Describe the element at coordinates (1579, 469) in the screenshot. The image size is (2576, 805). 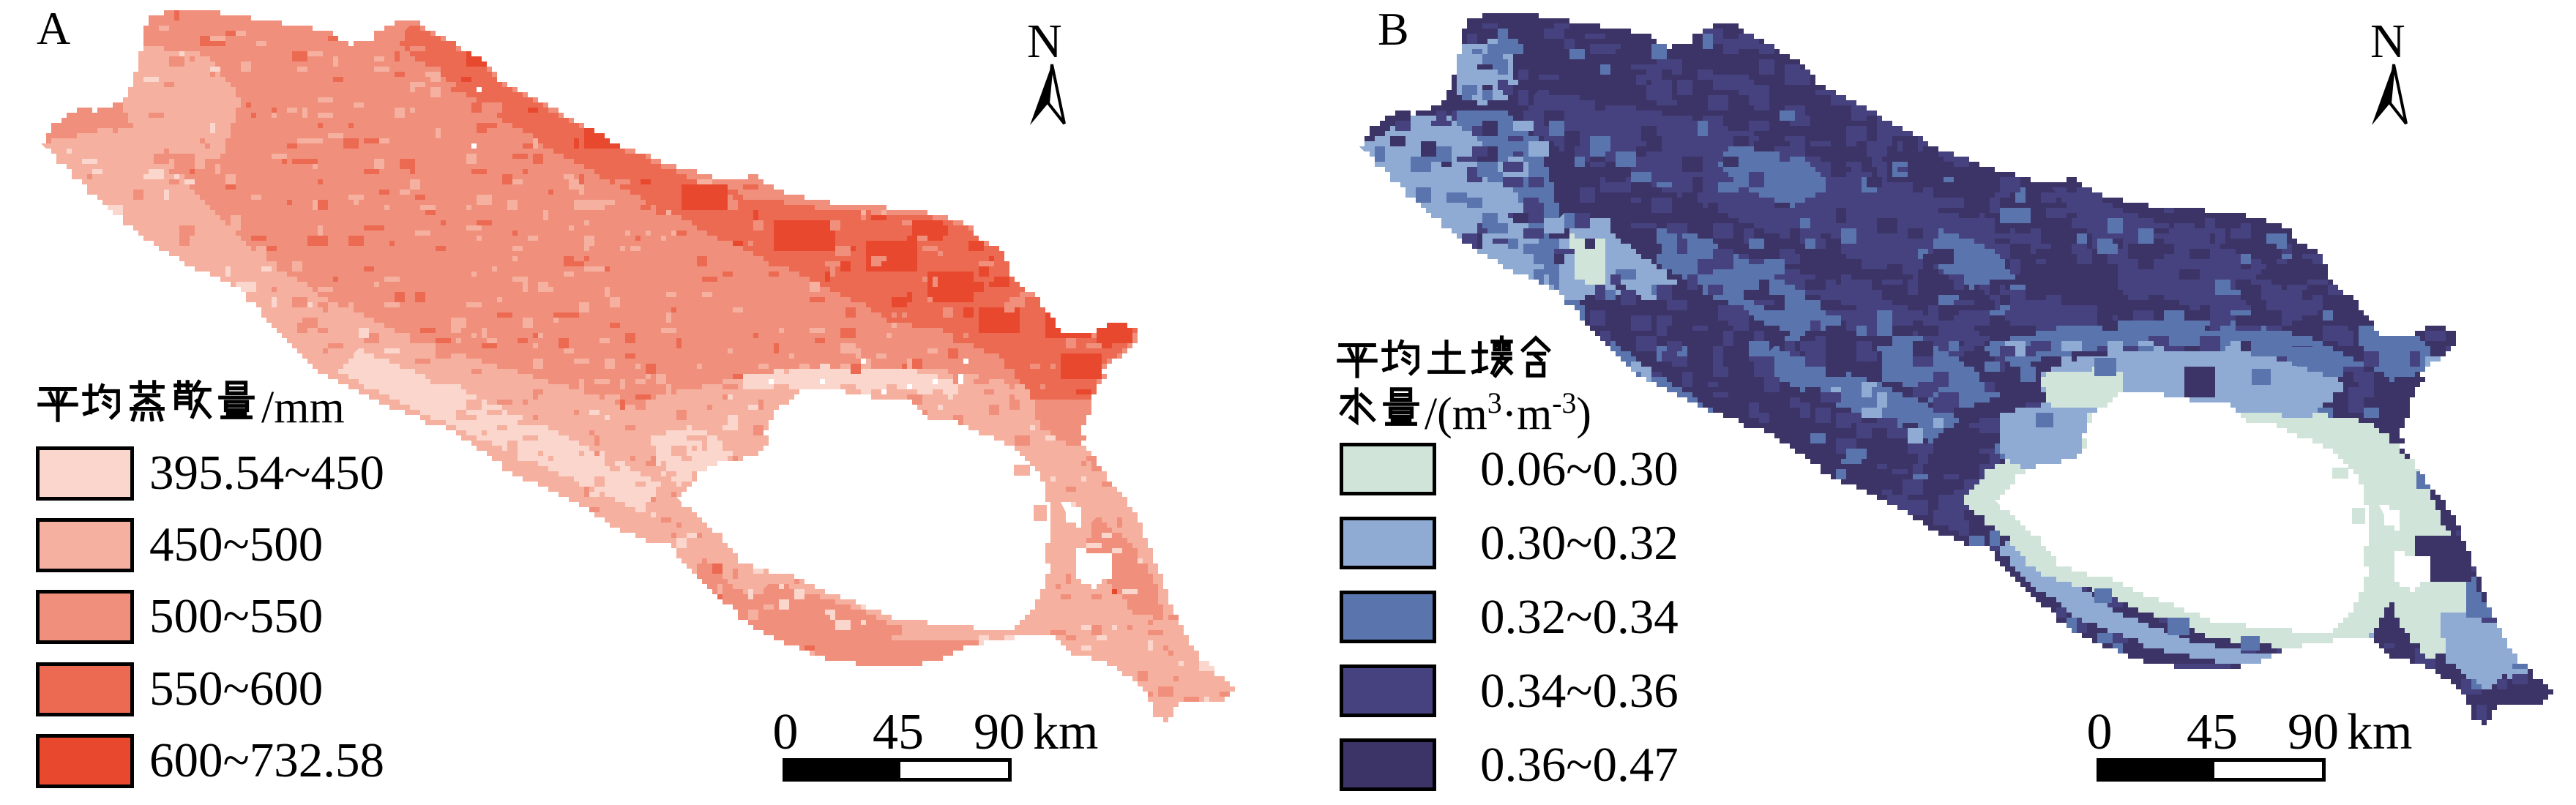
I see `svg-text: 0.06~0.30` at that location.